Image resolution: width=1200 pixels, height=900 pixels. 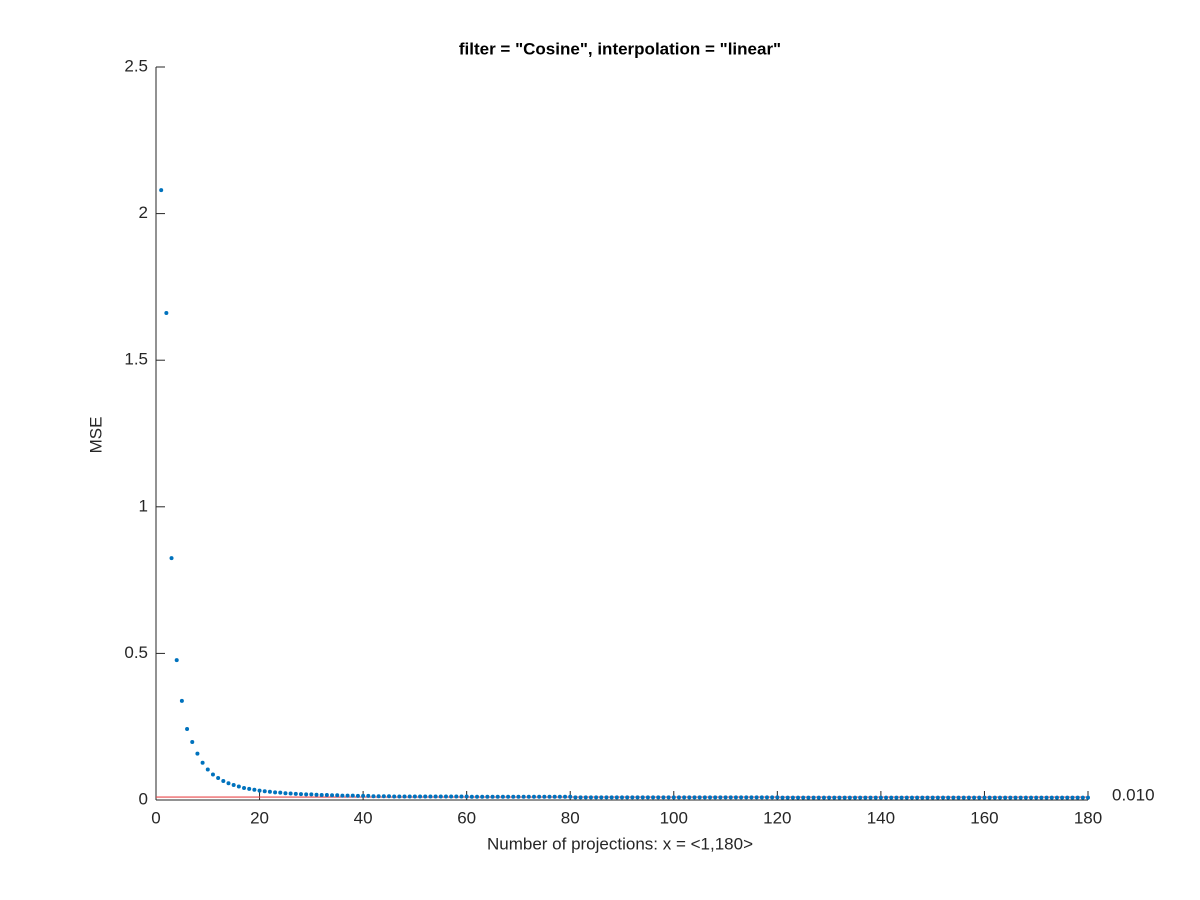 I want to click on x-tick-label: 140, so click(x=881, y=817).